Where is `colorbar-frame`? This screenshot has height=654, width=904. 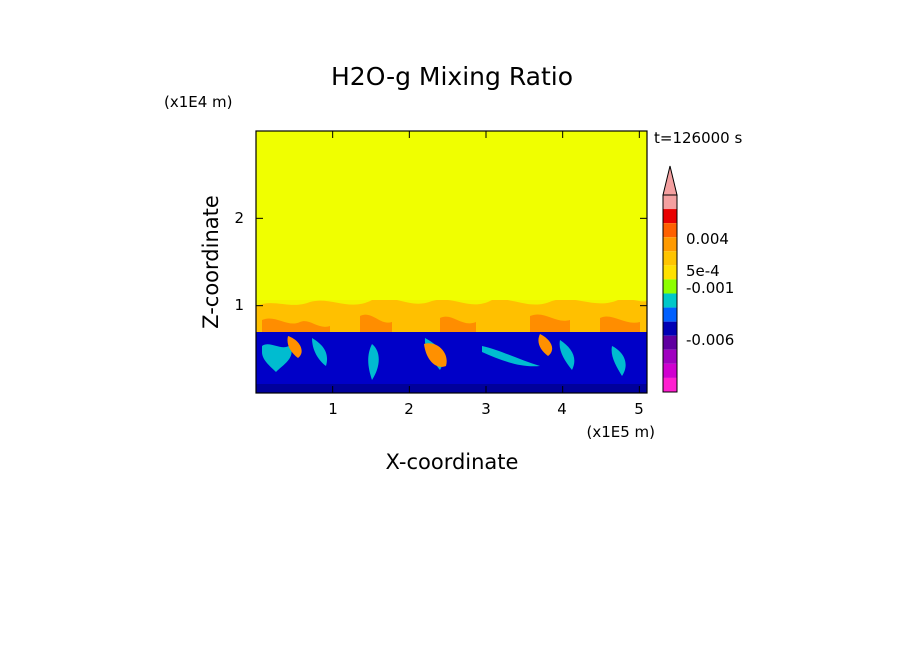
colorbar-frame is located at coordinates (670, 293).